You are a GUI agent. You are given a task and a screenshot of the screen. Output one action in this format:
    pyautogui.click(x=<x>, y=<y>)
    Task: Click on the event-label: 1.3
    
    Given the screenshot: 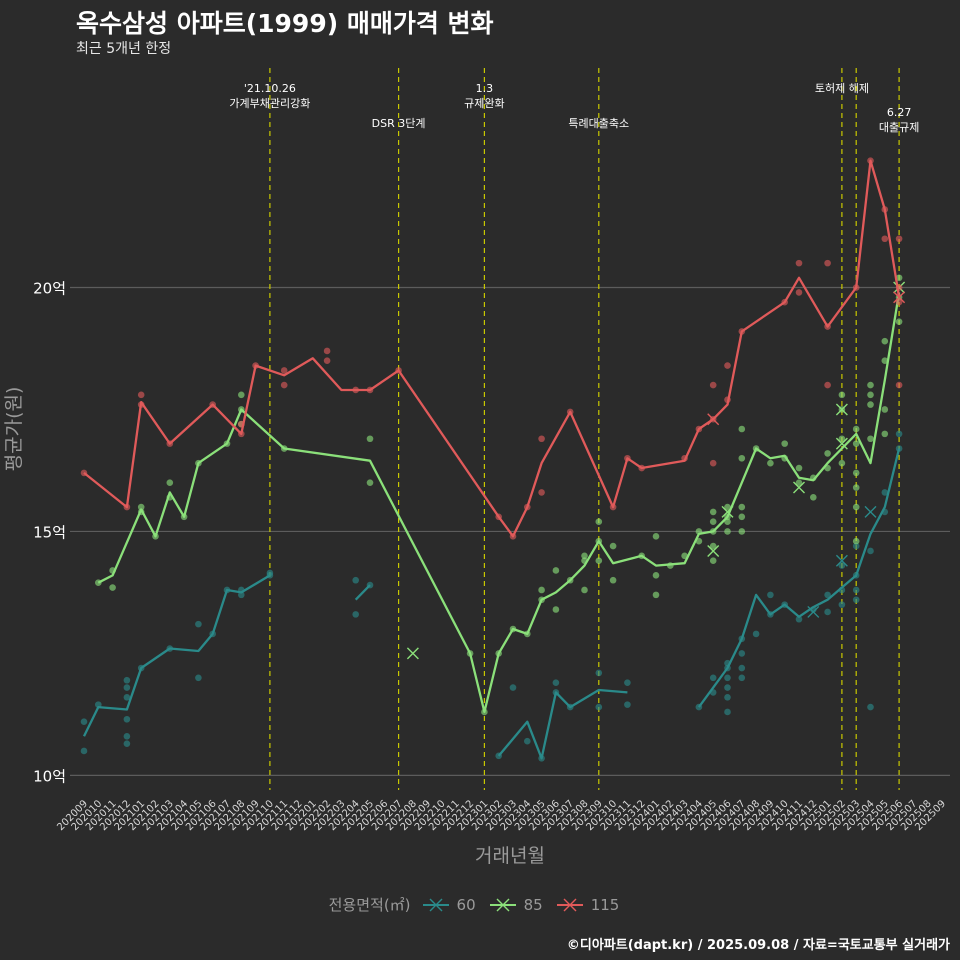 What is the action you would take?
    pyautogui.click(x=485, y=88)
    